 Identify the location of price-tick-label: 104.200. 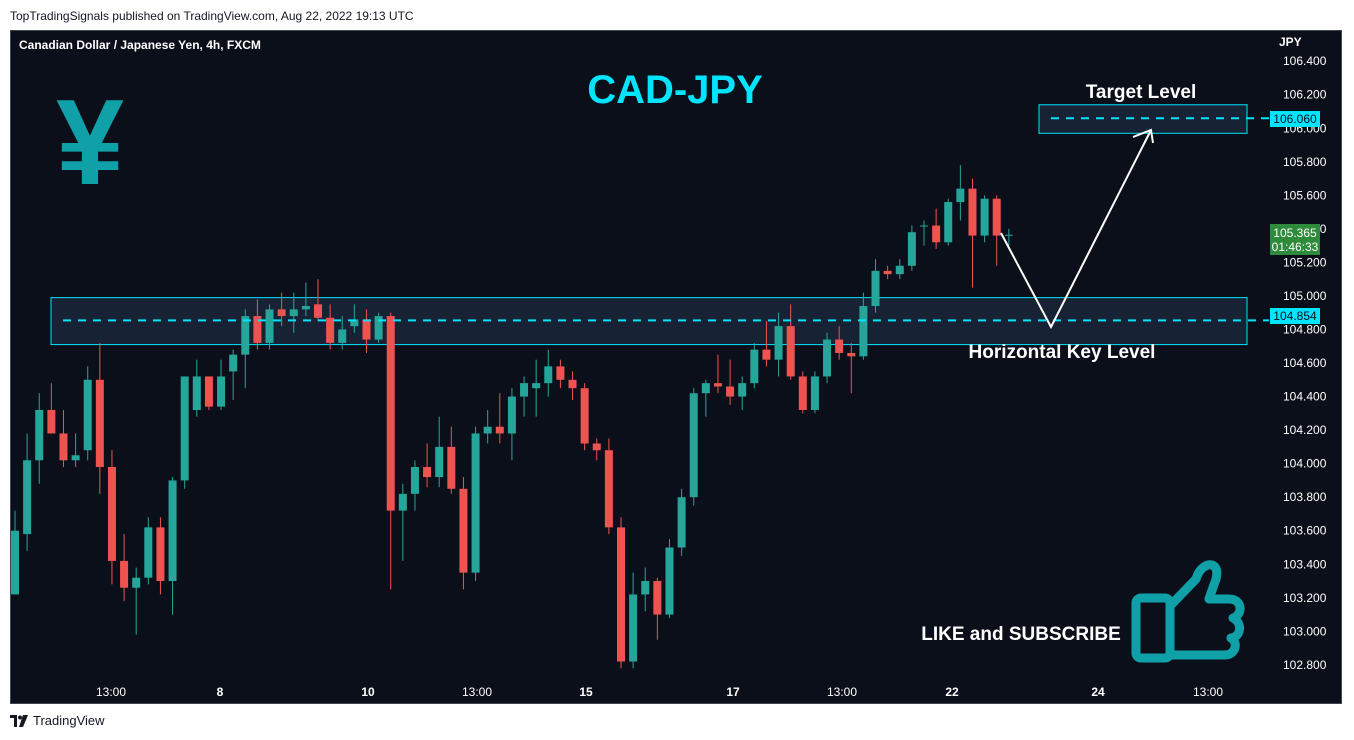
(1305, 430).